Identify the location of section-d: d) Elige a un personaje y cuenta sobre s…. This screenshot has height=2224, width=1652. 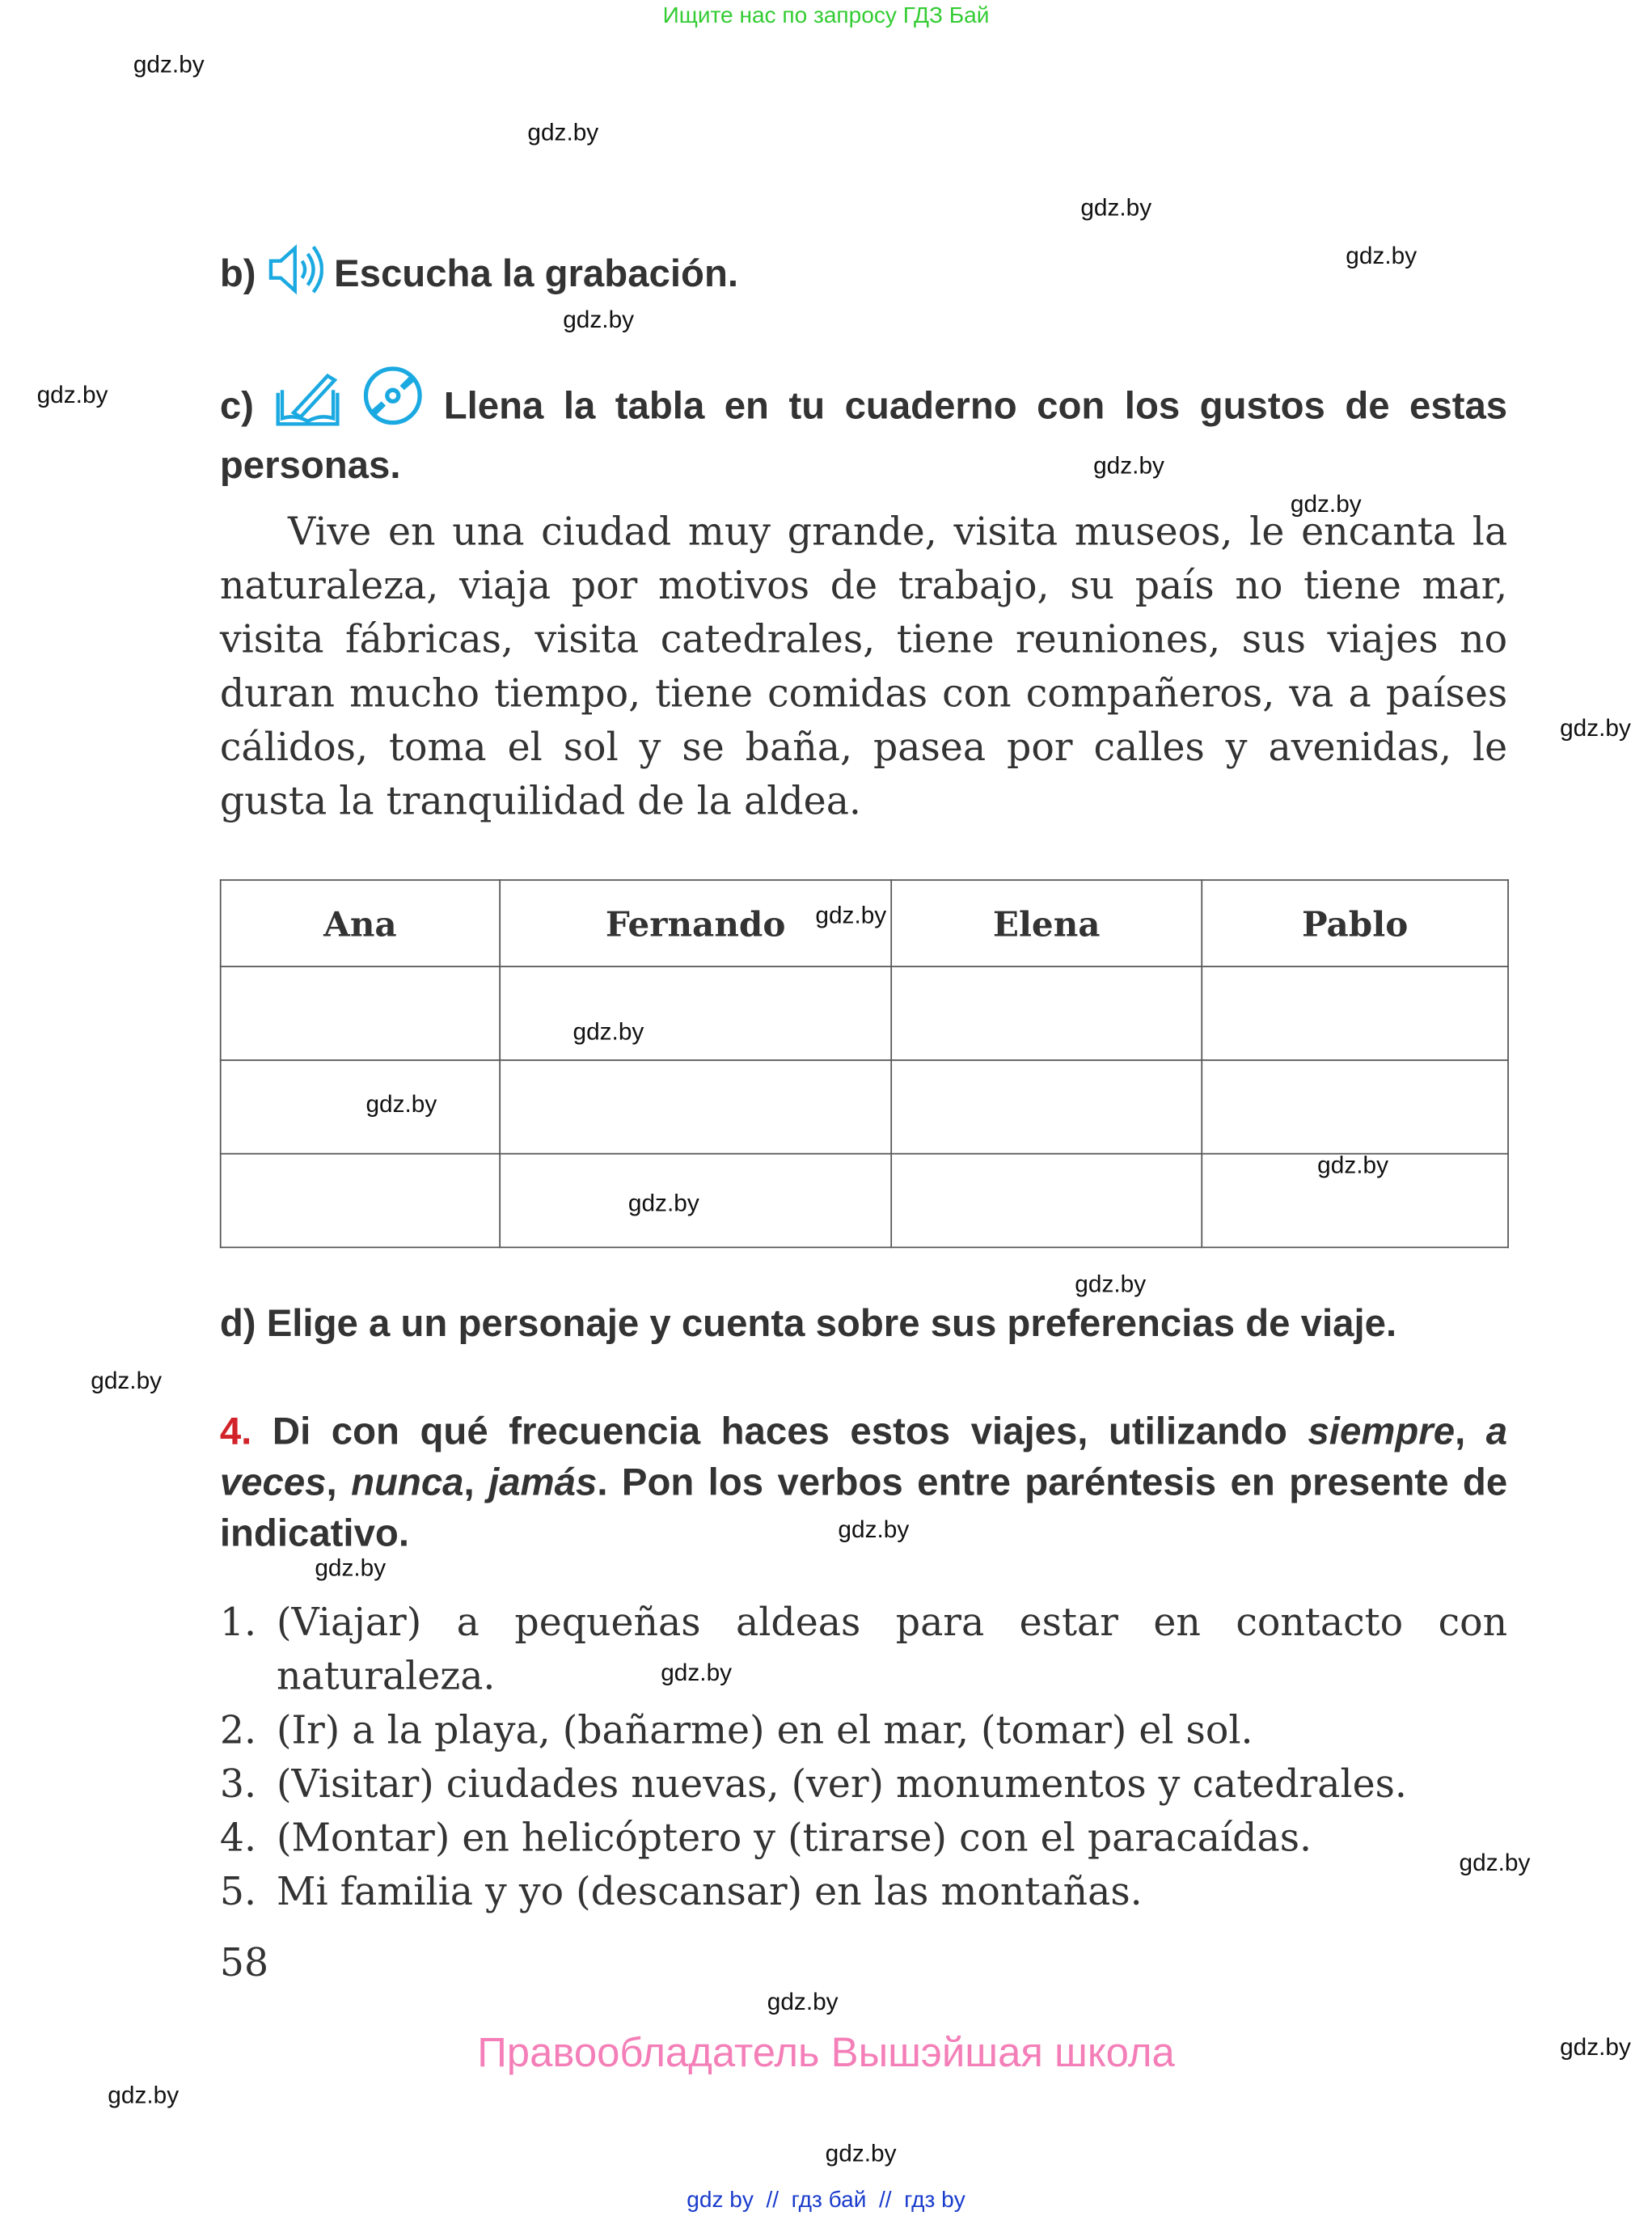
(808, 1323).